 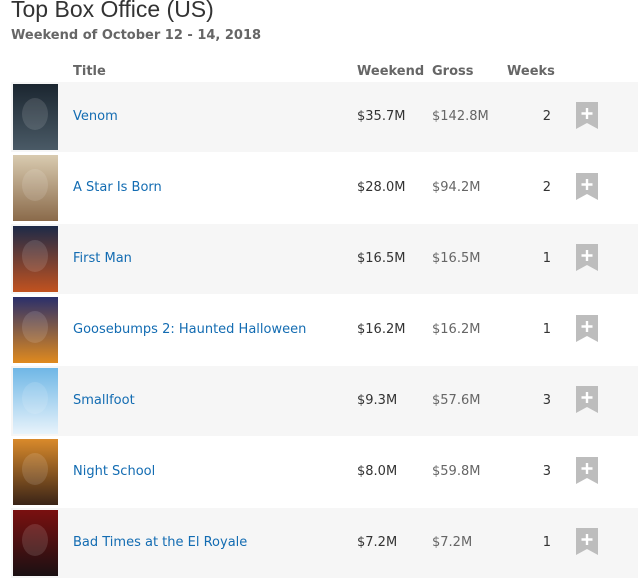 I want to click on column-header-title: Title, so click(x=89, y=71).